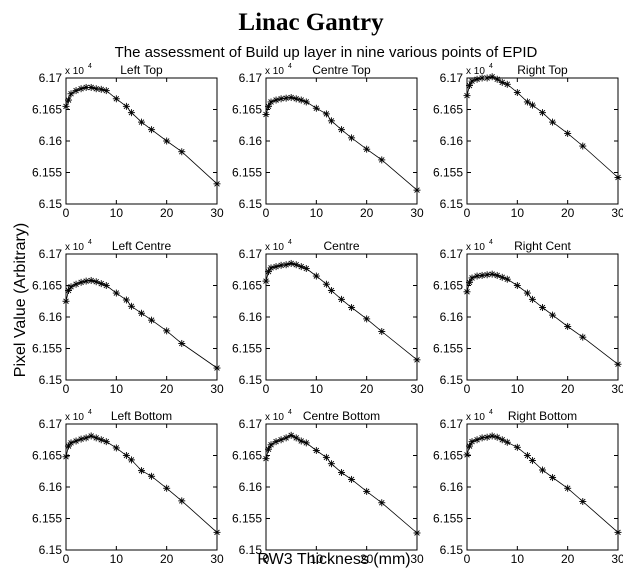 The width and height of the screenshot is (623, 568). I want to click on subplot-title: Centre Bottom, so click(341, 416).